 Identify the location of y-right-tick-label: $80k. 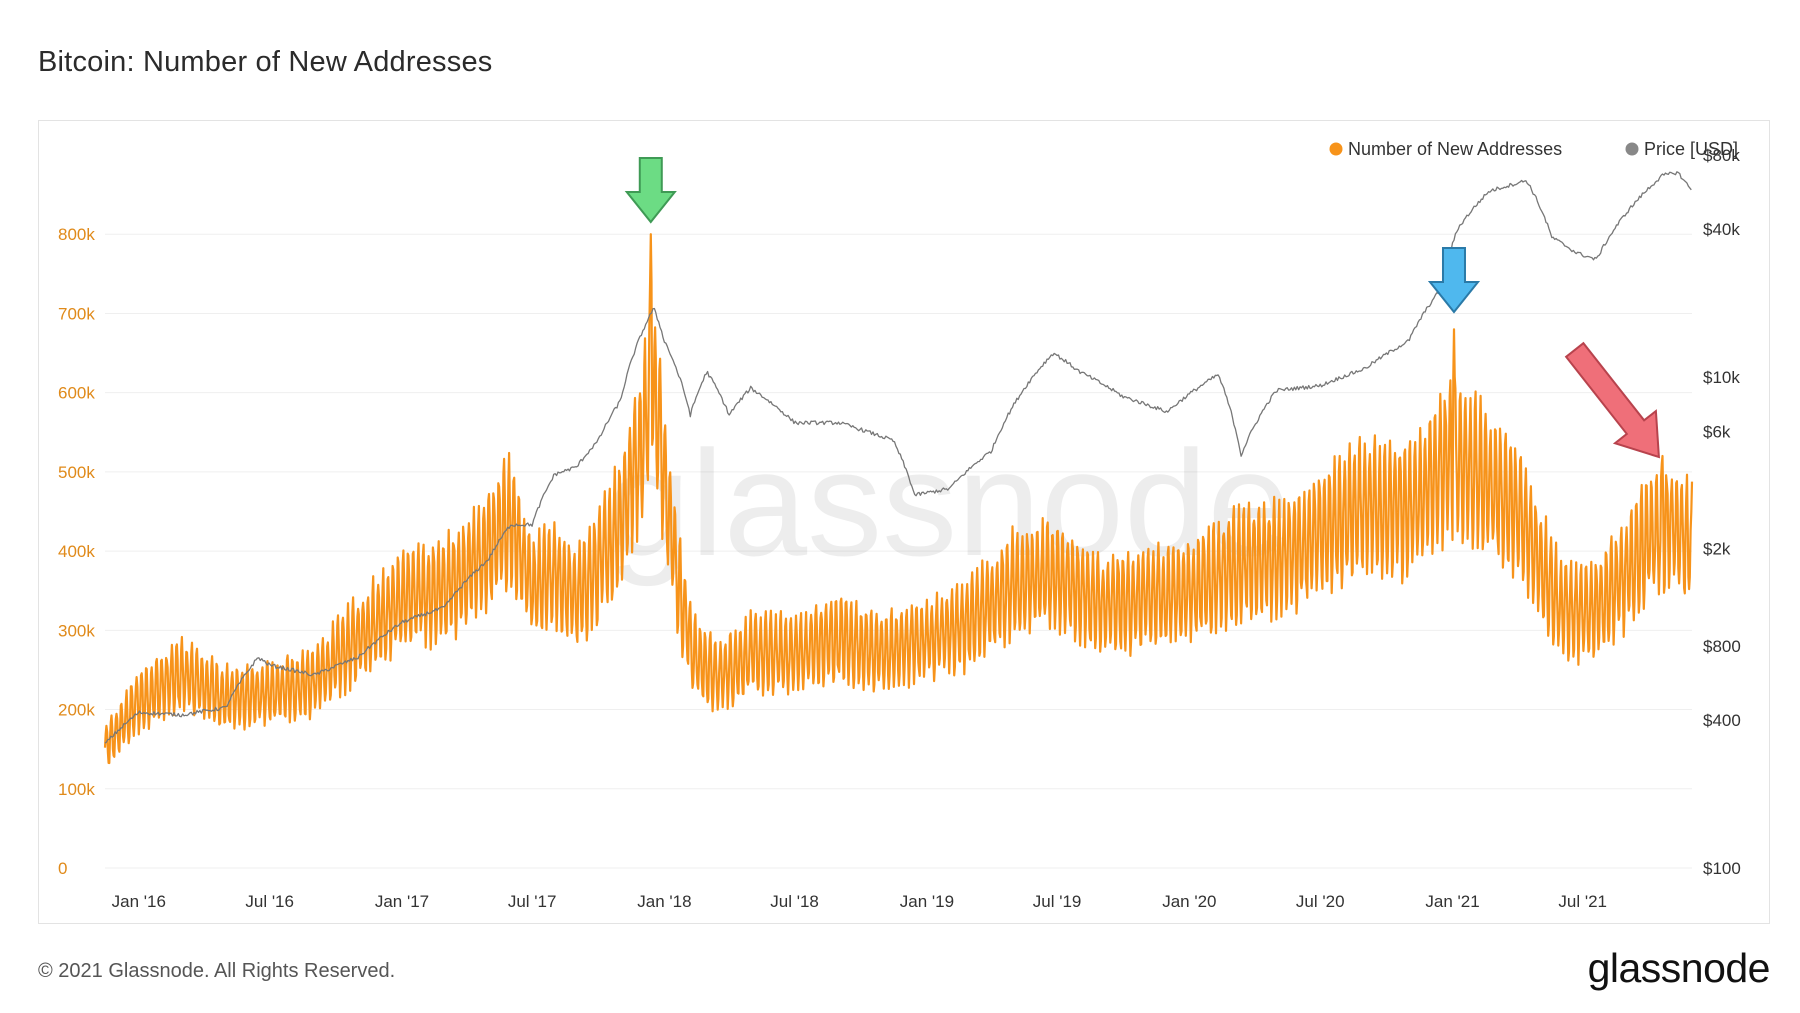
(1721, 155).